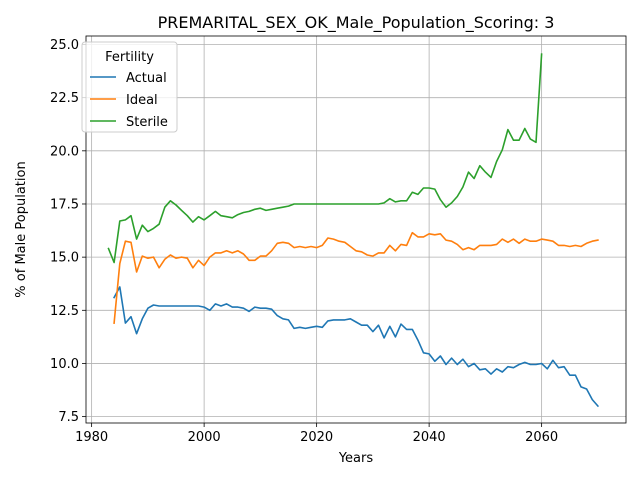 Image resolution: width=640 pixels, height=480 pixels. What do you see at coordinates (147, 122) in the screenshot?
I see `legend-label-sterile: Sterile` at bounding box center [147, 122].